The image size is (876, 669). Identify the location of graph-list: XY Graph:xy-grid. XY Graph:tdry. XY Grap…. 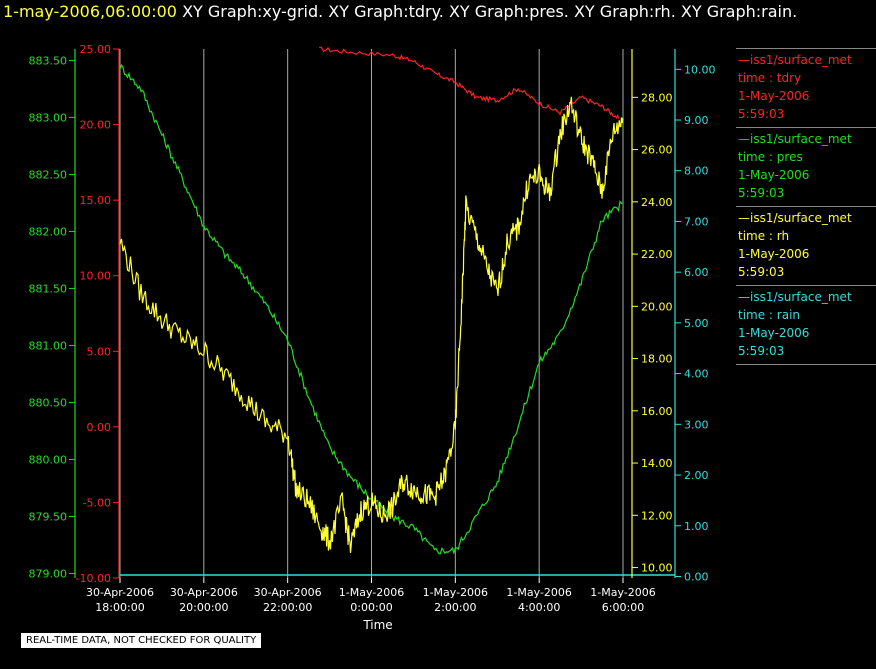
(490, 11).